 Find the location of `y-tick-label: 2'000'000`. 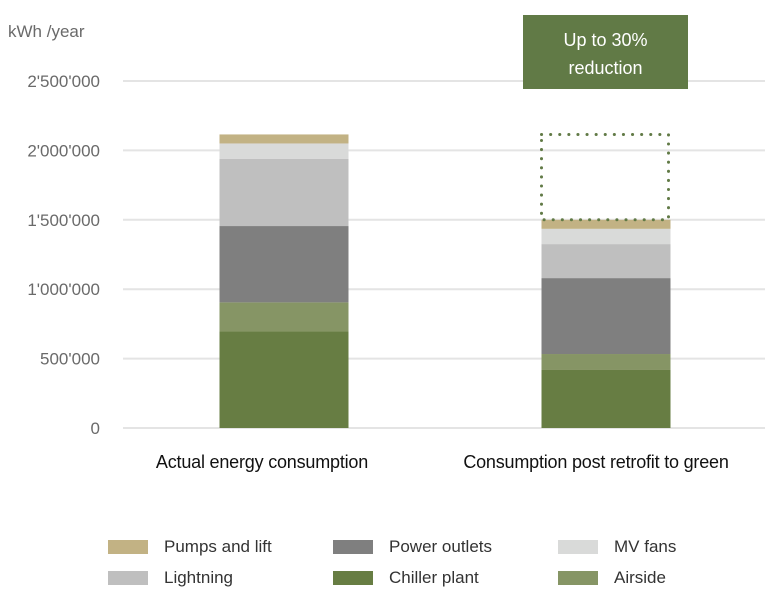

y-tick-label: 2'000'000 is located at coordinates (63, 150).